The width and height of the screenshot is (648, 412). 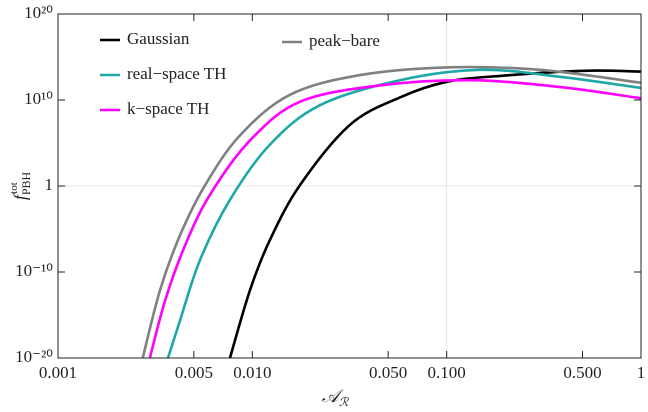 I want to click on y-tick-label: 1, so click(x=49, y=184).